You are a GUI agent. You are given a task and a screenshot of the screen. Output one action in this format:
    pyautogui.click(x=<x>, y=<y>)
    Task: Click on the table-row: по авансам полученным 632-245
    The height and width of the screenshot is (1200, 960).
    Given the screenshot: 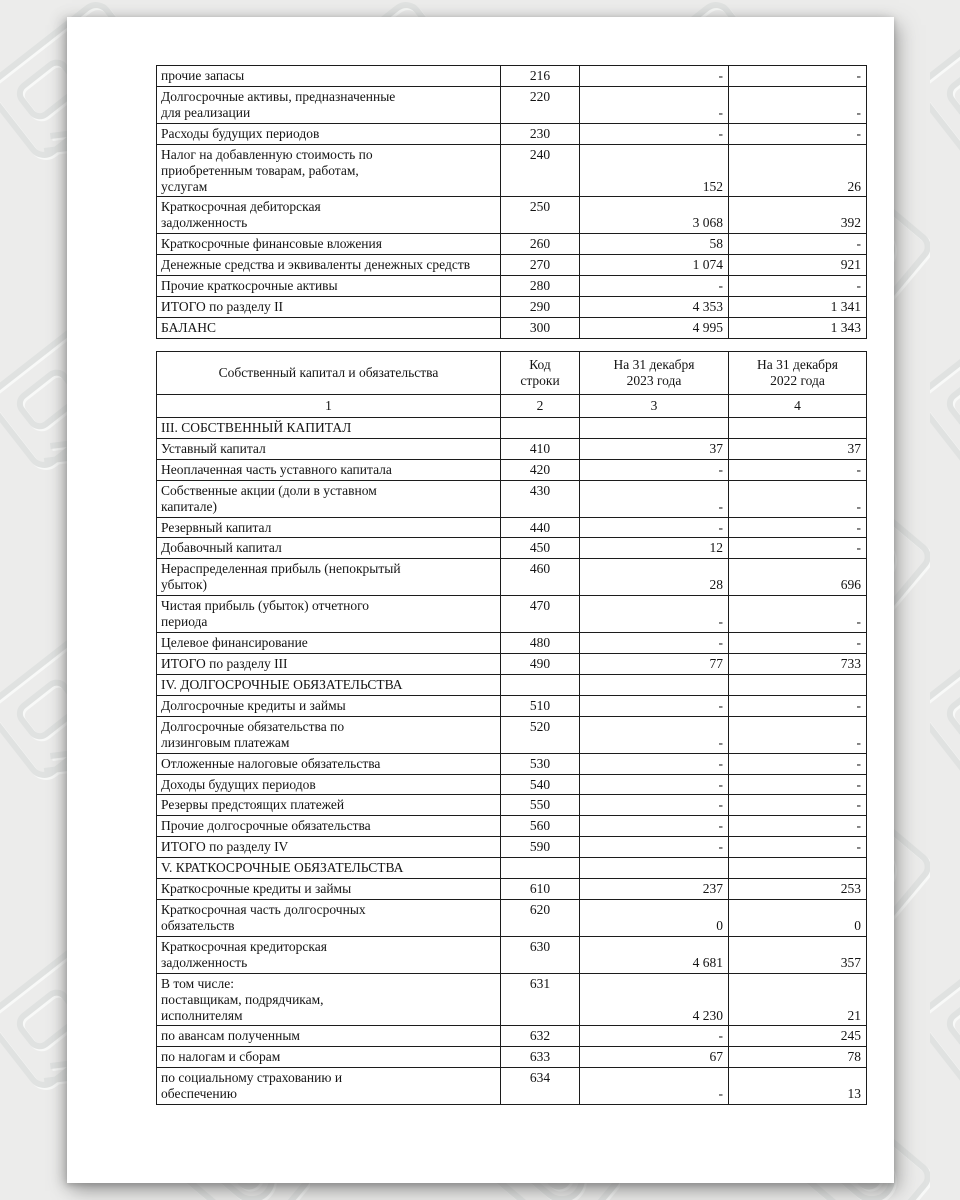 What is the action you would take?
    pyautogui.click(x=511, y=1036)
    